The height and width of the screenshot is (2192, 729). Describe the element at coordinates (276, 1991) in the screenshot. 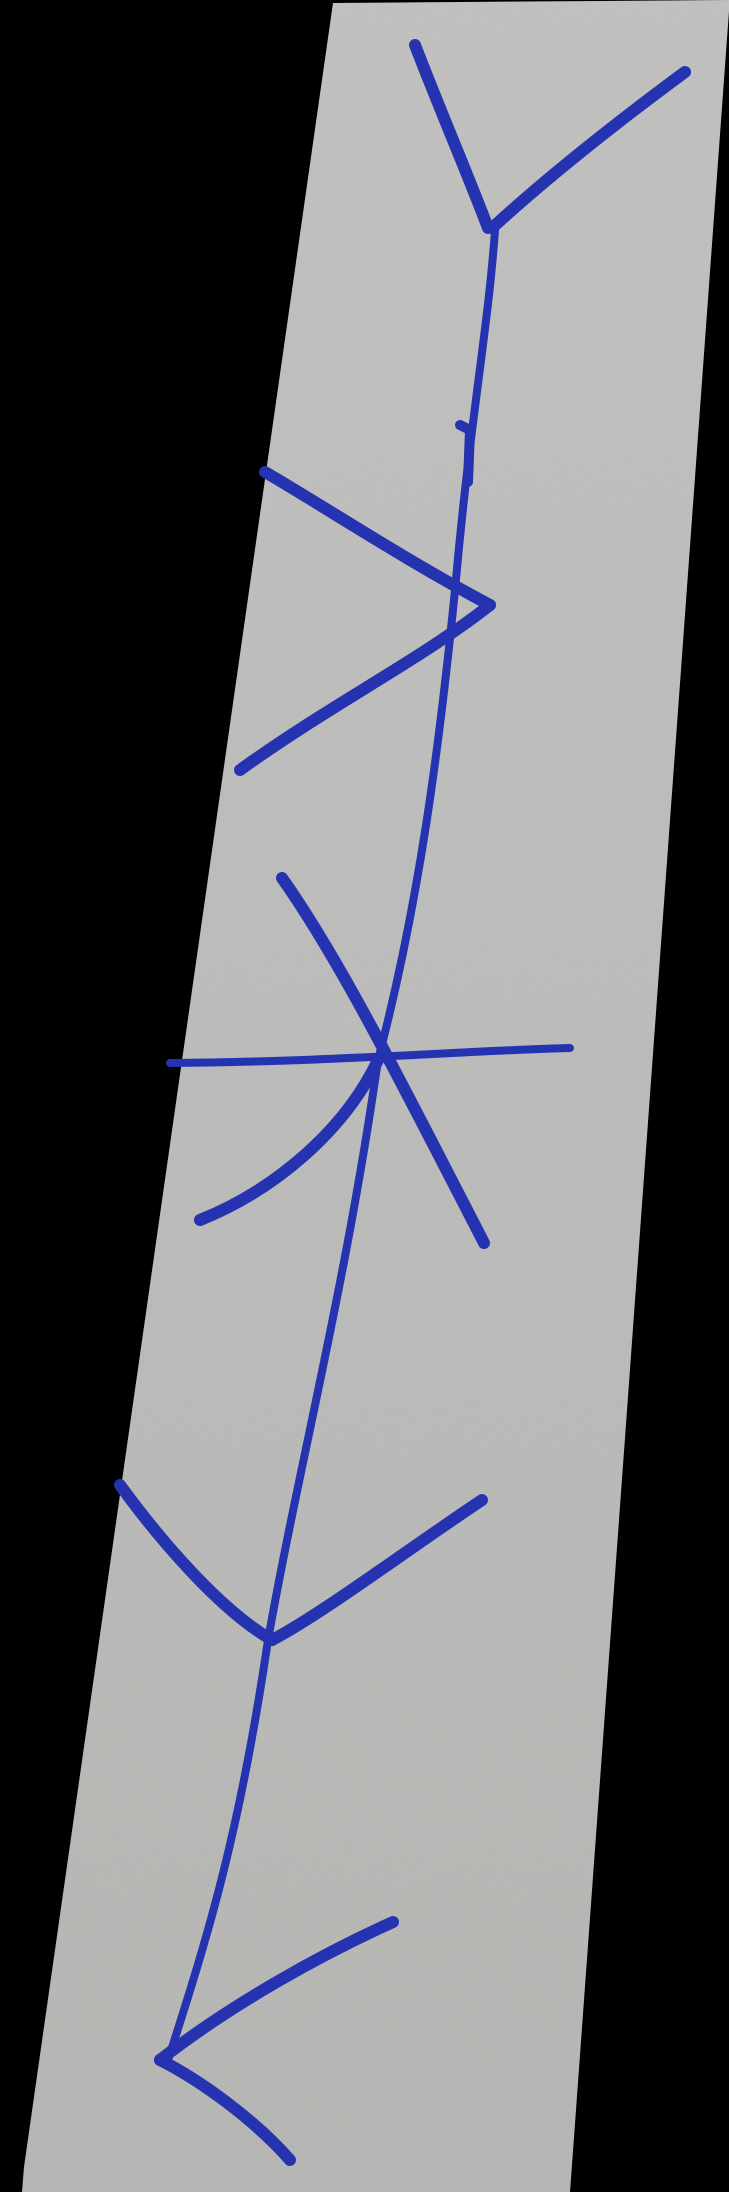

I see `arrowhead-upper-arm` at that location.